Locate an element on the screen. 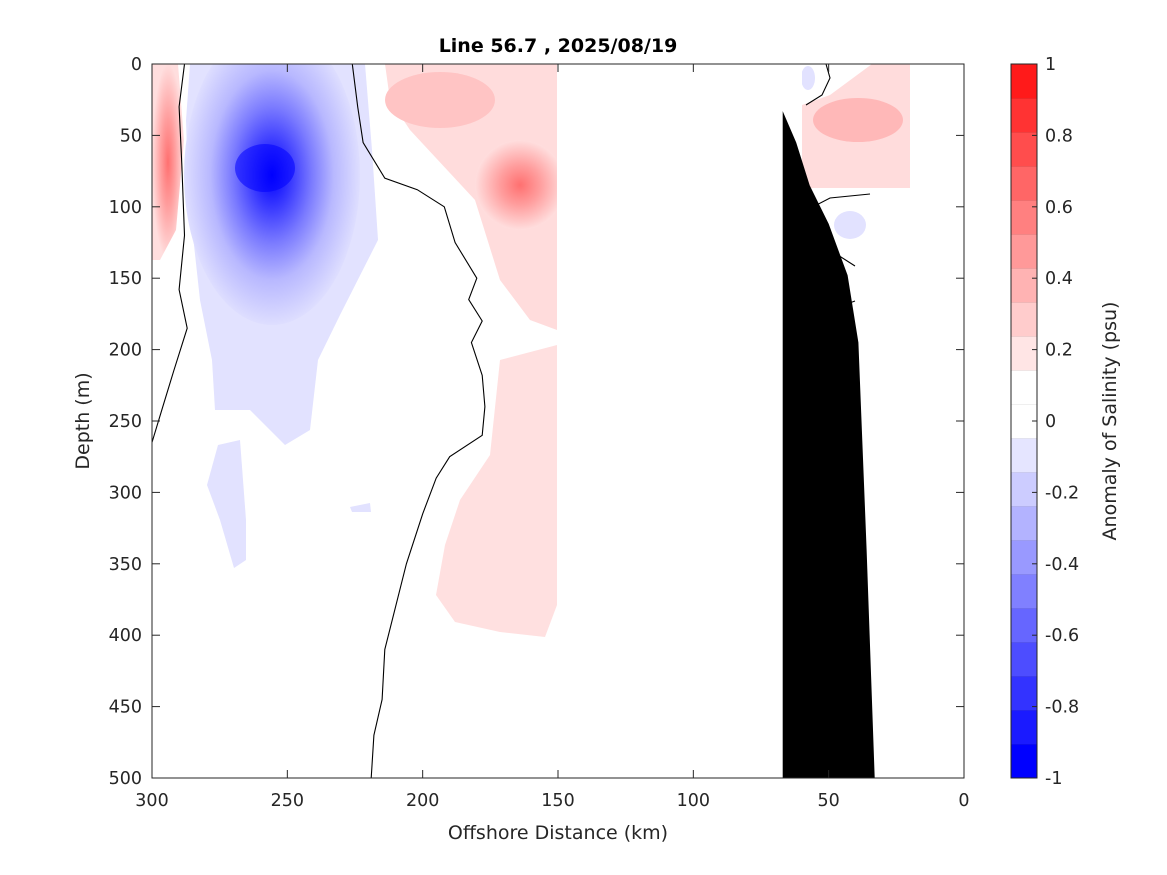  colorbar-tick-label: 0.4 is located at coordinates (1059, 279).